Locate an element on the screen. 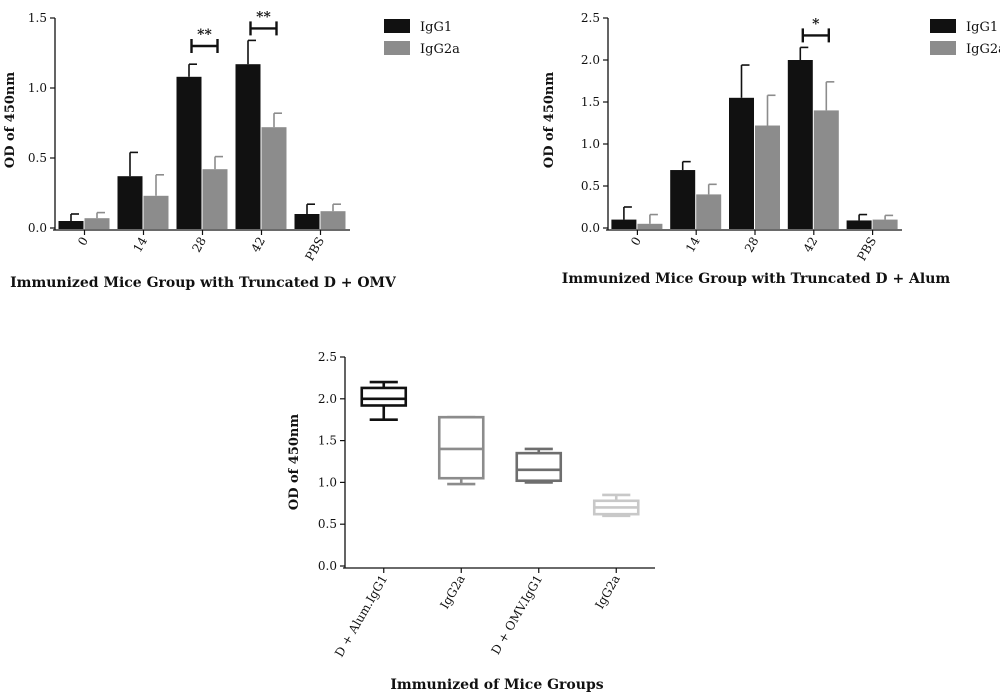 The height and width of the screenshot is (695, 1000). significance-label: * is located at coordinates (816, 24).